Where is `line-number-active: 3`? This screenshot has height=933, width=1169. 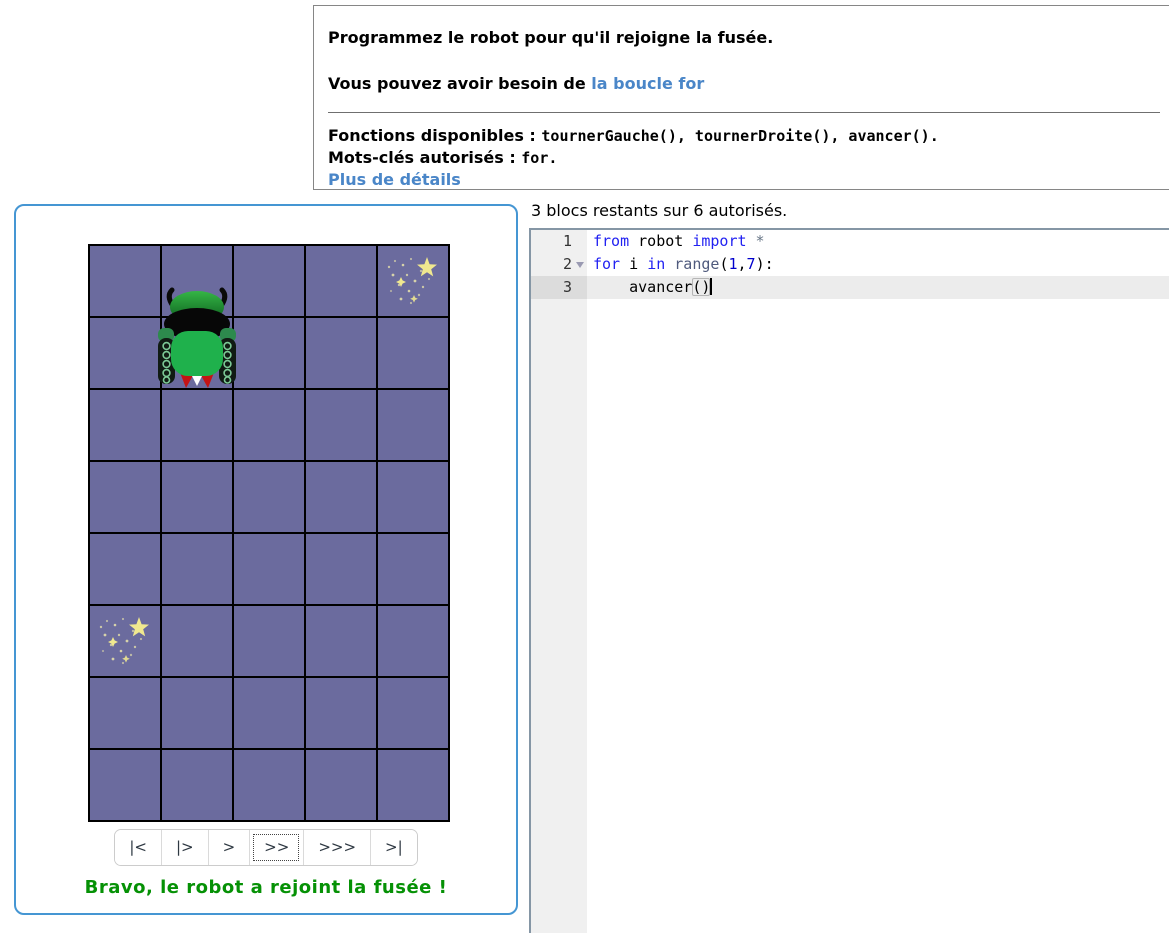 line-number-active: 3 is located at coordinates (559, 287).